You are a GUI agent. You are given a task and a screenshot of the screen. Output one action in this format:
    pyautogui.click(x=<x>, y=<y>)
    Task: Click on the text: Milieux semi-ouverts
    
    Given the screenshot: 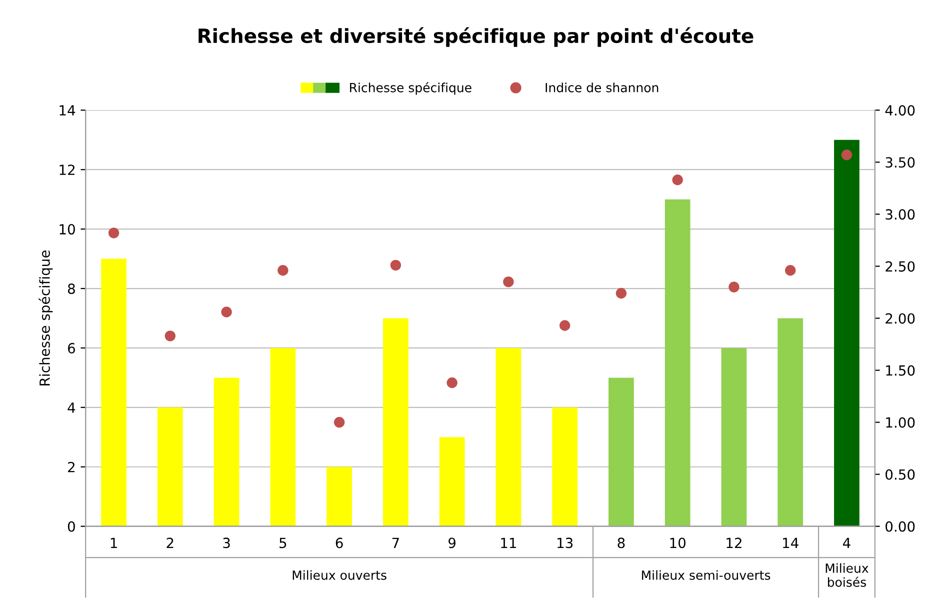 What is the action you would take?
    pyautogui.click(x=706, y=575)
    